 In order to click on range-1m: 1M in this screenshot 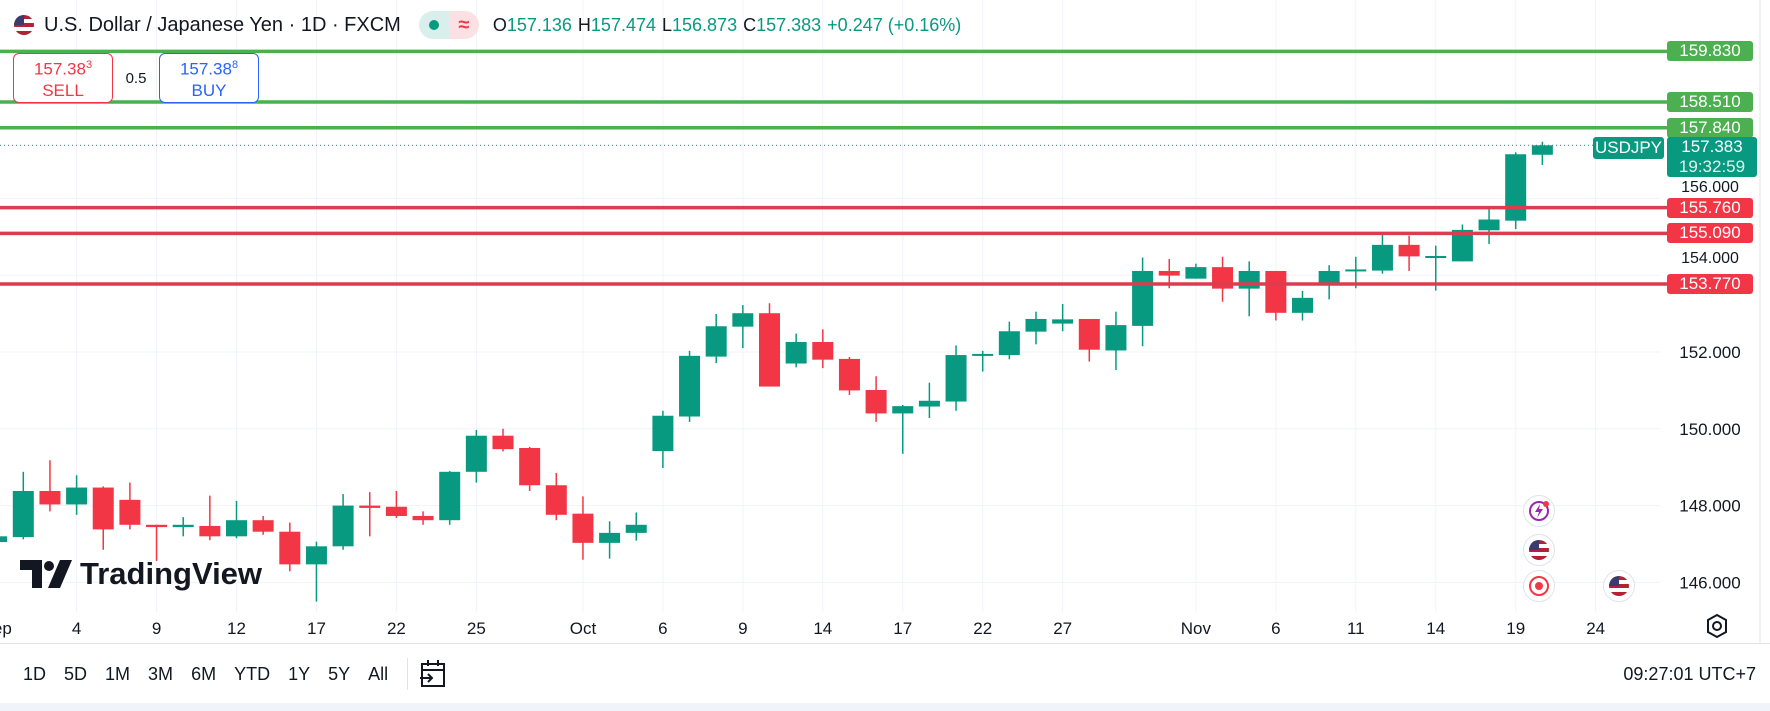, I will do `click(118, 673)`.